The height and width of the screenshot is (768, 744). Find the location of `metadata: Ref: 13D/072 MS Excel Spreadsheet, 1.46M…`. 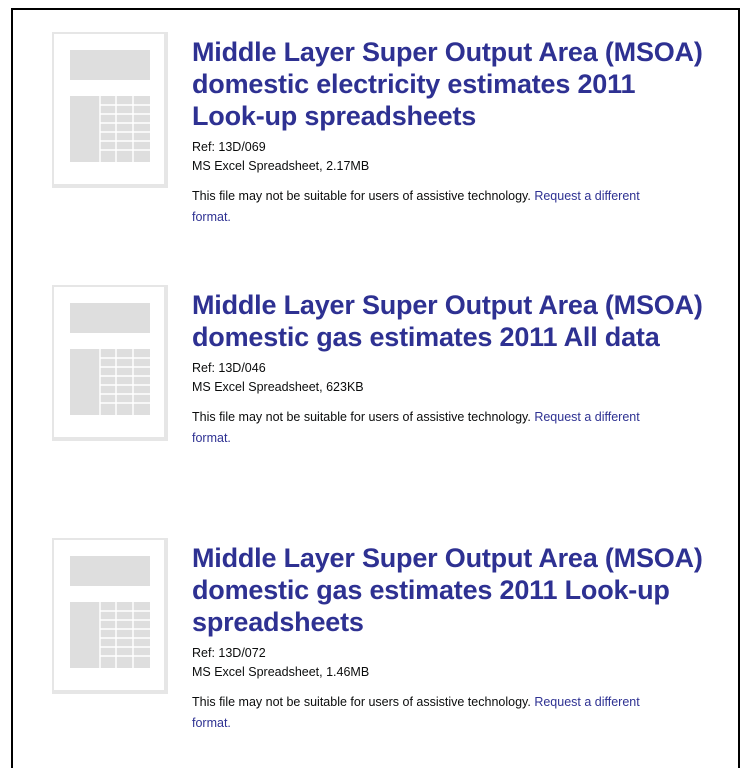

metadata: Ref: 13D/072 MS Excel Spreadsheet, 1.46M… is located at coordinates (452, 663).